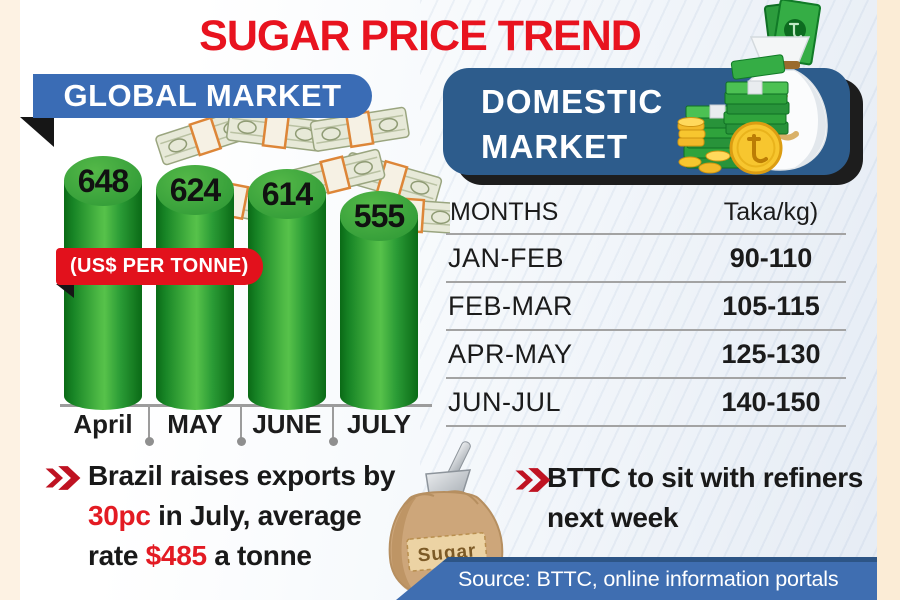 This screenshot has width=900, height=600. Describe the element at coordinates (505, 401) in the screenshot. I see `months-cell: JUN-JUL` at that location.